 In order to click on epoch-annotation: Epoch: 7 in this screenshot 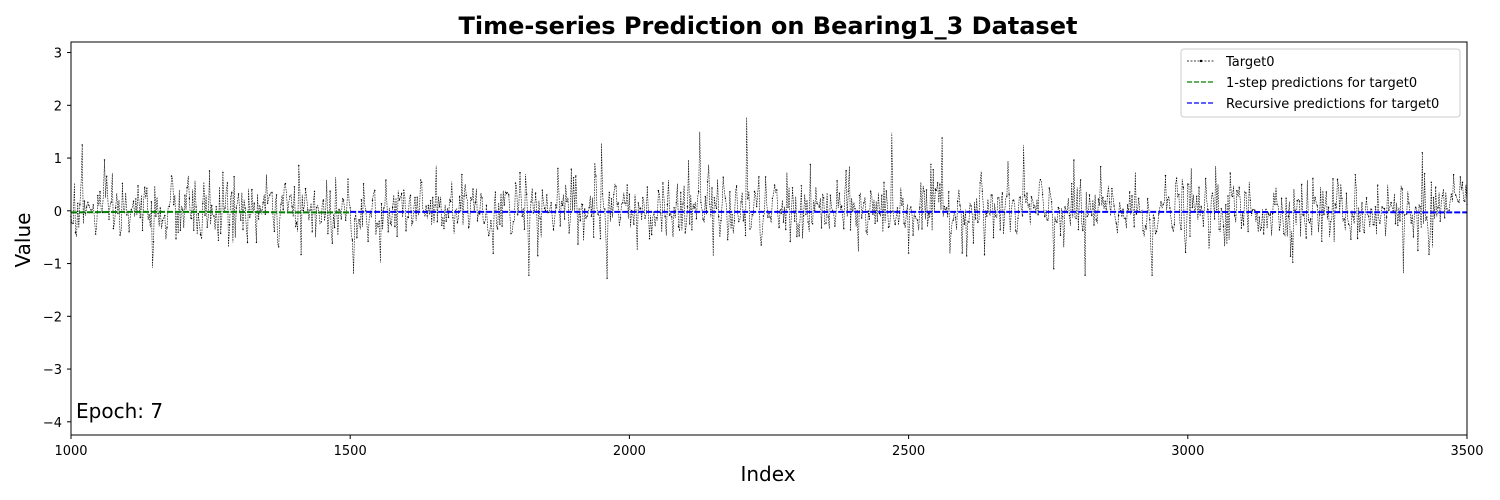, I will do `click(119, 411)`.